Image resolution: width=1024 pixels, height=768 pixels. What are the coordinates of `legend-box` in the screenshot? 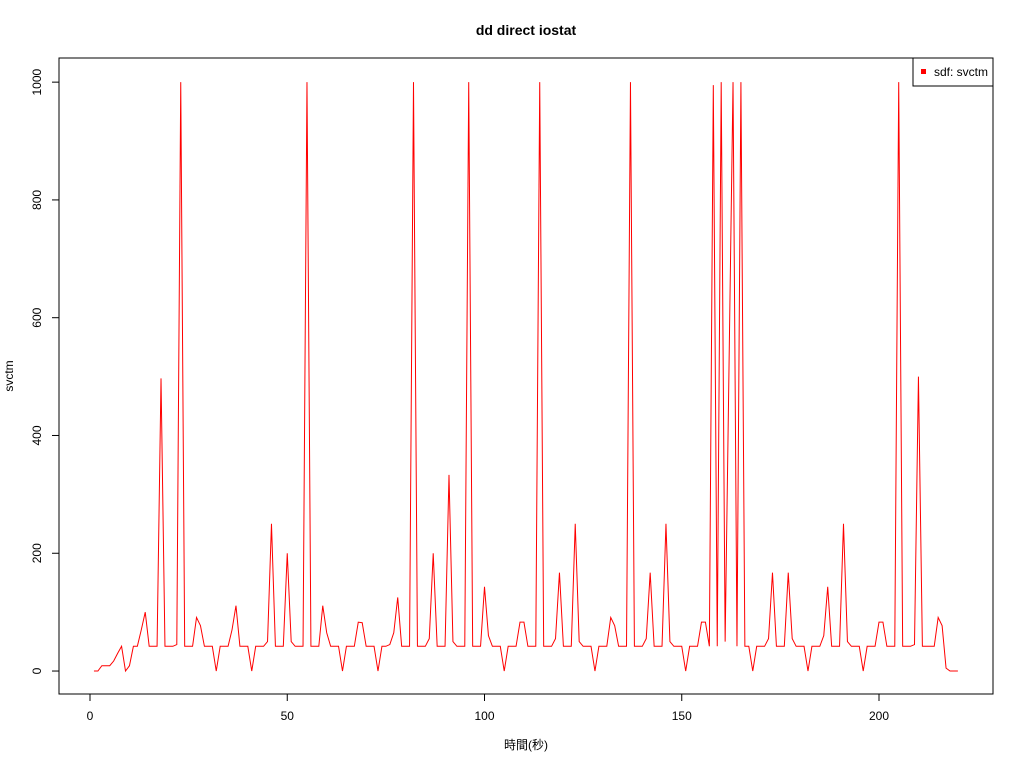 It's located at (953, 72).